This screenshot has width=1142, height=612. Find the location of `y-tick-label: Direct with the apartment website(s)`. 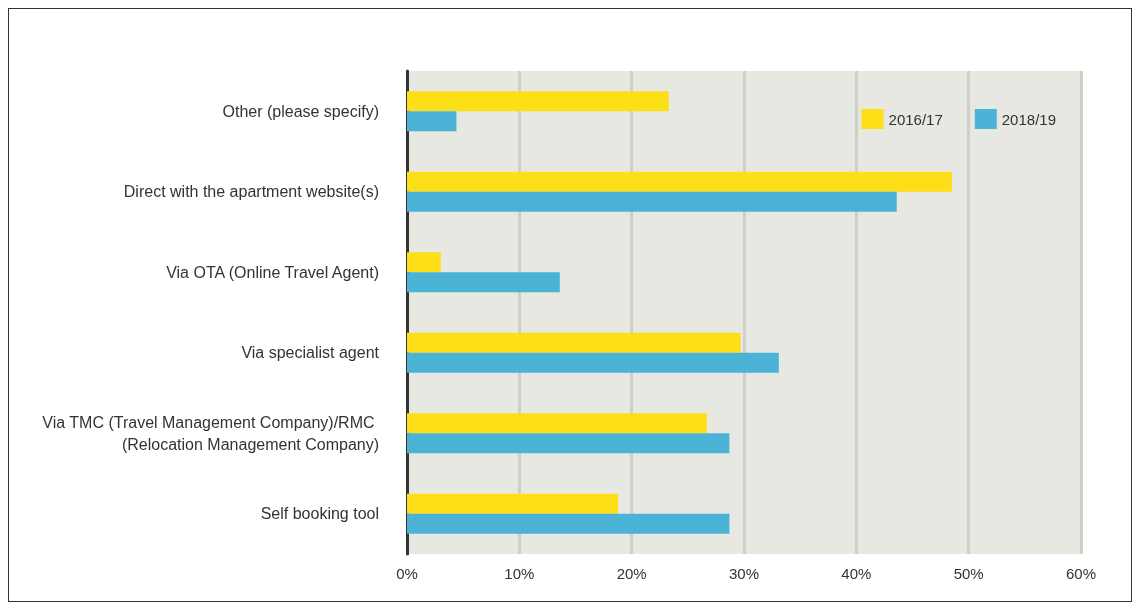

y-tick-label: Direct with the apartment website(s) is located at coordinates (251, 192).